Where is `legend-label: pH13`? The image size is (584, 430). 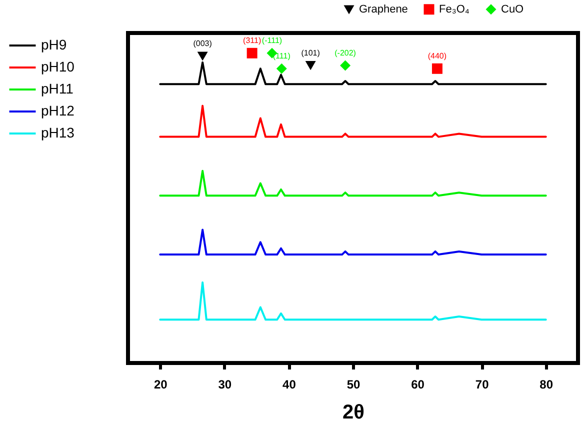
legend-label: pH13 is located at coordinates (58, 132).